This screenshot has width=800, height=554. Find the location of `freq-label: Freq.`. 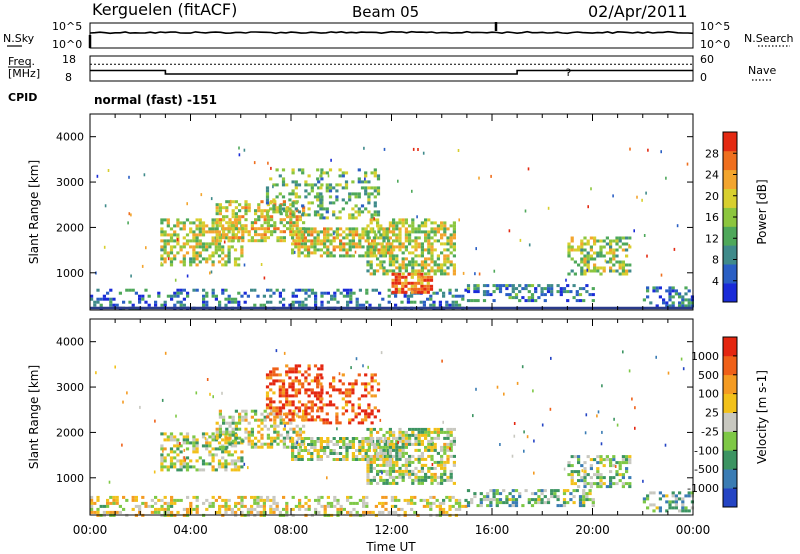

freq-label: Freq. is located at coordinates (21, 61).